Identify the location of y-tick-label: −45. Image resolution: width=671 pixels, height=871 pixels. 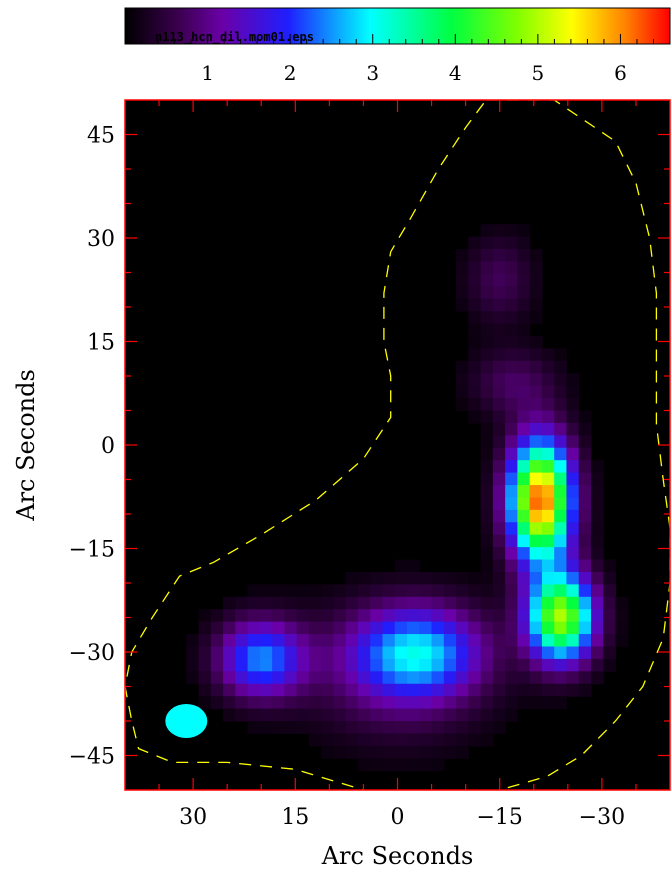
(92, 757).